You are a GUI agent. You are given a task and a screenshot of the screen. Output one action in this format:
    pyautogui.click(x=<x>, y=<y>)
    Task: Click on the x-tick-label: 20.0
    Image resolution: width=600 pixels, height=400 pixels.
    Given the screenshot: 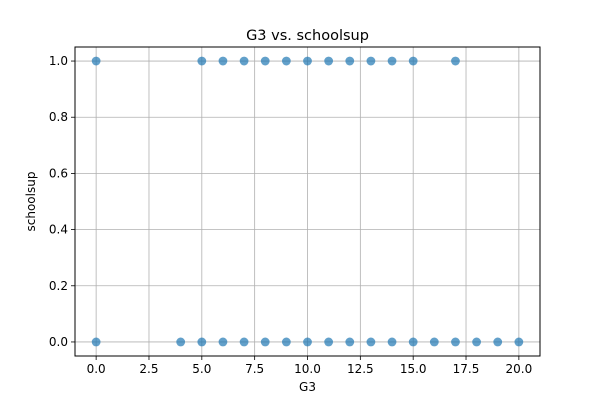 What is the action you would take?
    pyautogui.click(x=519, y=369)
    